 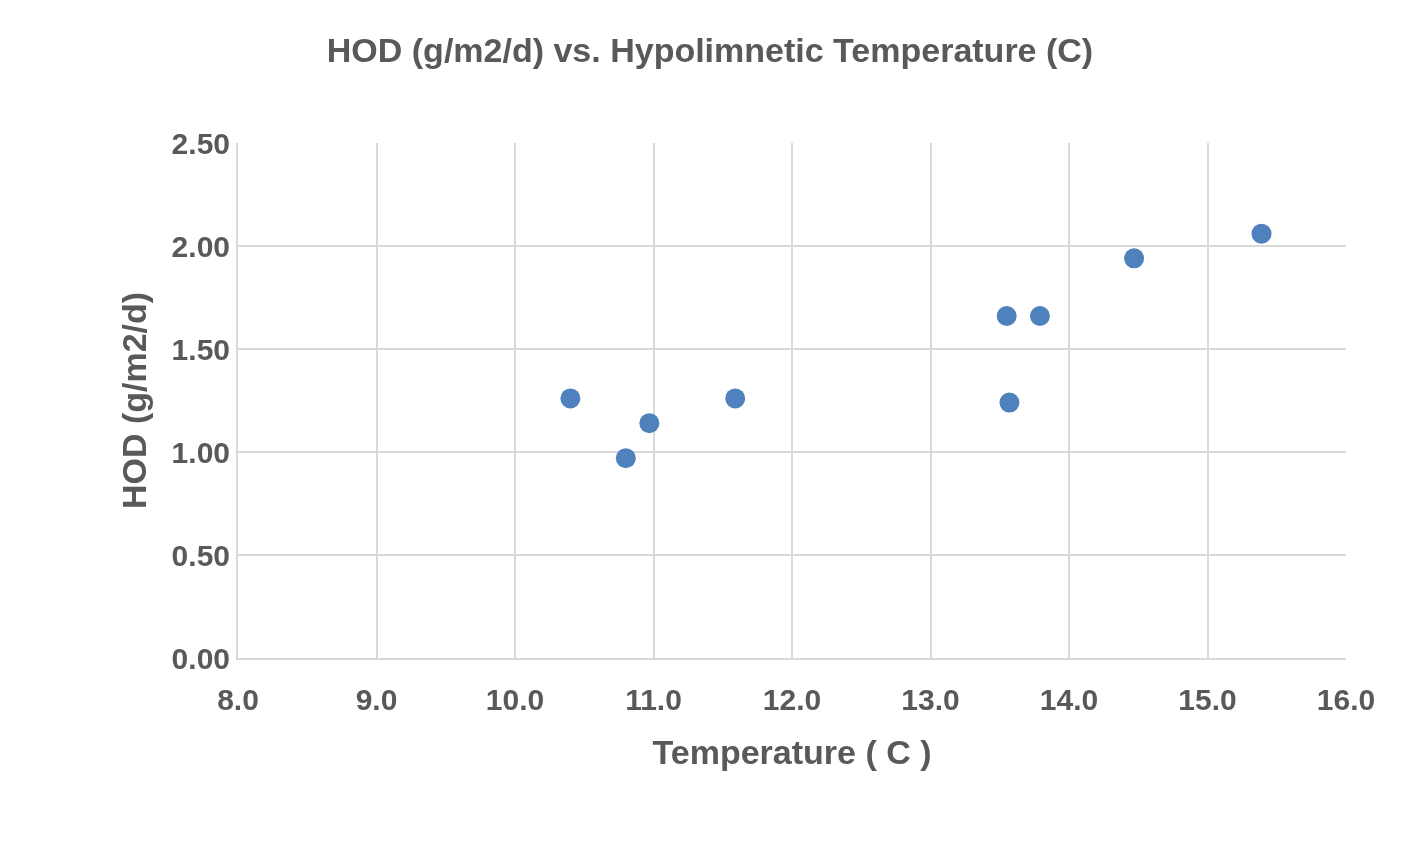 What do you see at coordinates (710, 50) in the screenshot?
I see `chart-title: HOD (g/m2/d) vs. Hypolimnetic Temperature (C)` at bounding box center [710, 50].